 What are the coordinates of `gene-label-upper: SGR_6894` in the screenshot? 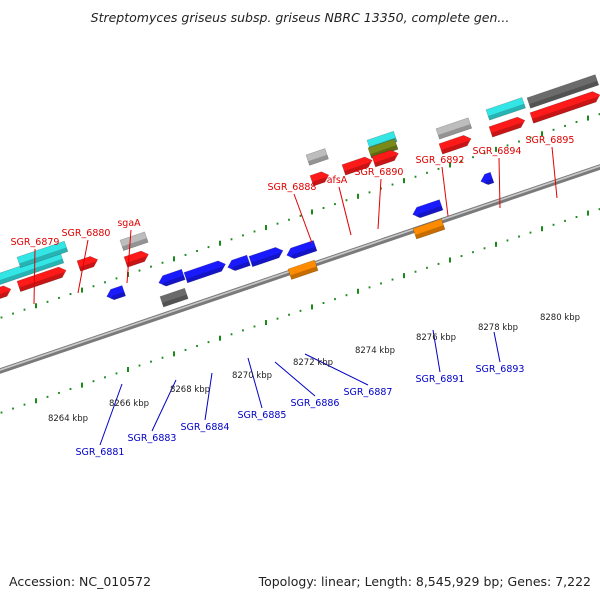 It's located at (497, 151).